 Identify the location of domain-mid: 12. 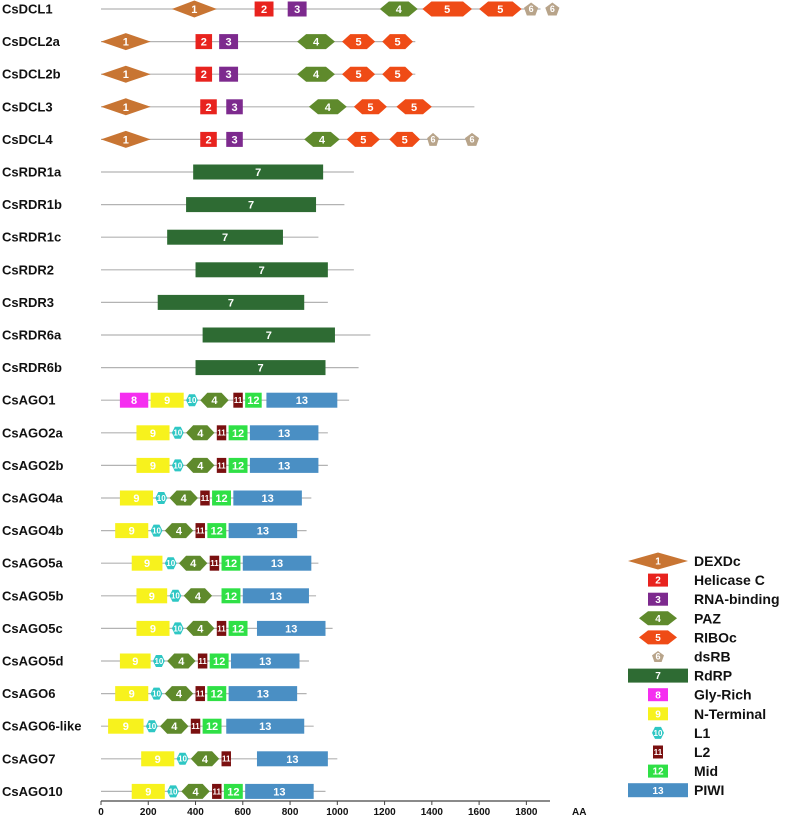
(221, 498).